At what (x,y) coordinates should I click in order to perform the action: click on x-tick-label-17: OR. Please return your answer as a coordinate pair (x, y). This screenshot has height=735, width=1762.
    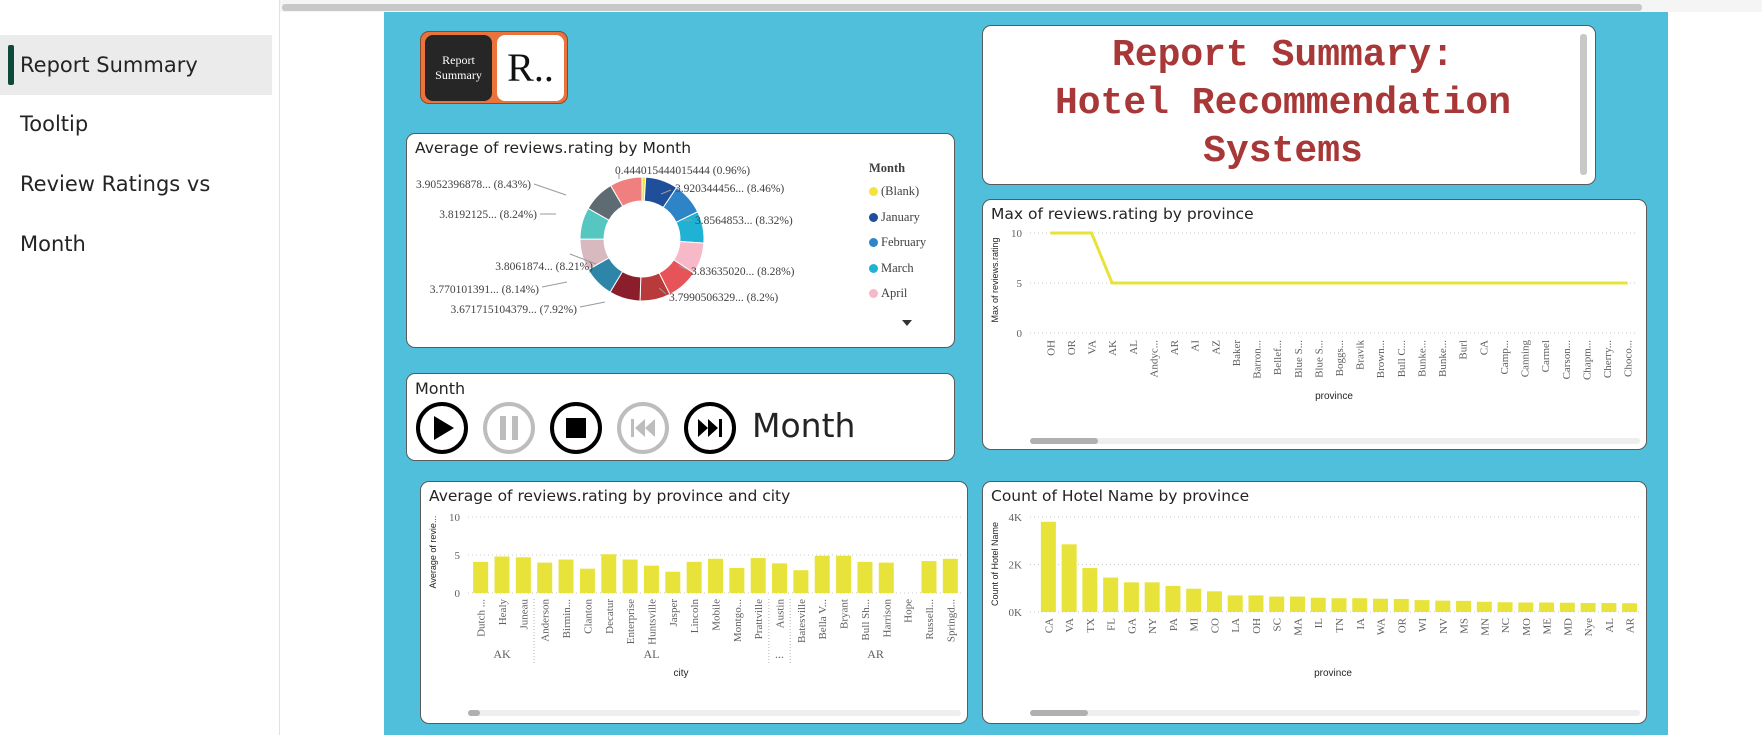
    Looking at the image, I should click on (1402, 625).